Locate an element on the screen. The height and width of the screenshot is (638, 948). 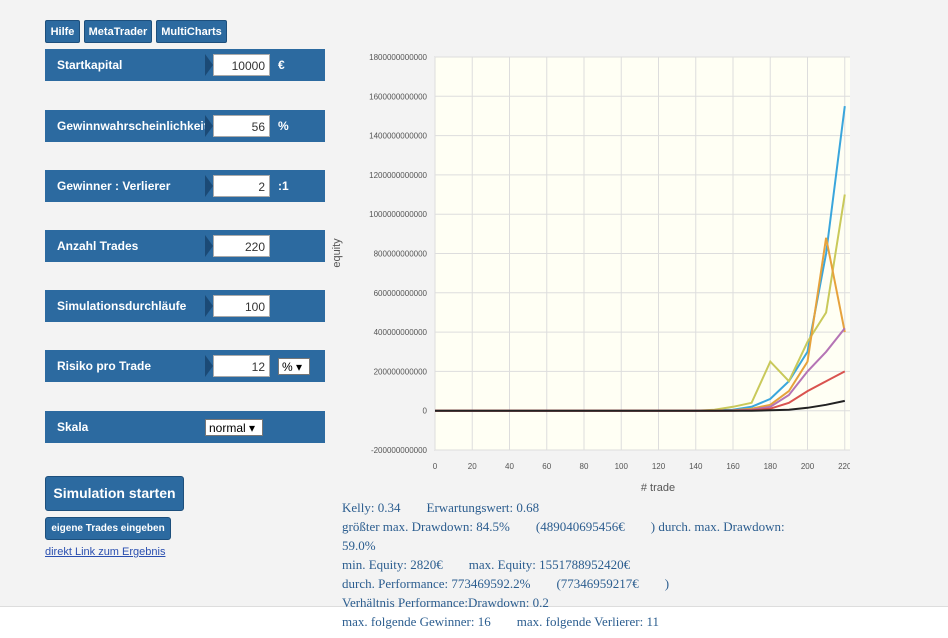
y-tick-label: 400000000000 is located at coordinates (401, 332).